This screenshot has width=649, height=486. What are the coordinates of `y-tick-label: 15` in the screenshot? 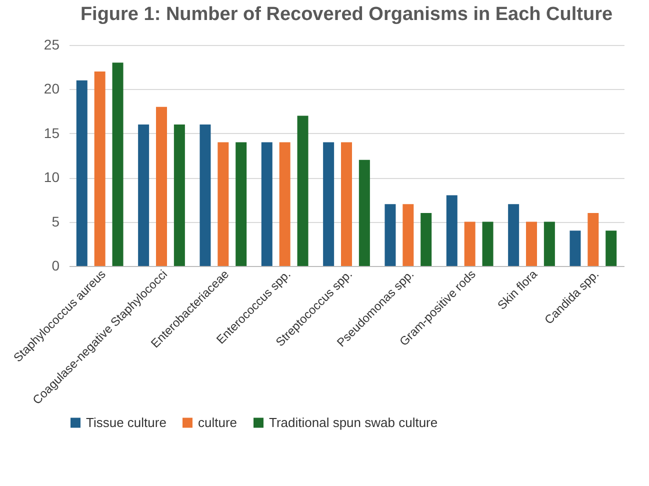 It's located at (52, 132).